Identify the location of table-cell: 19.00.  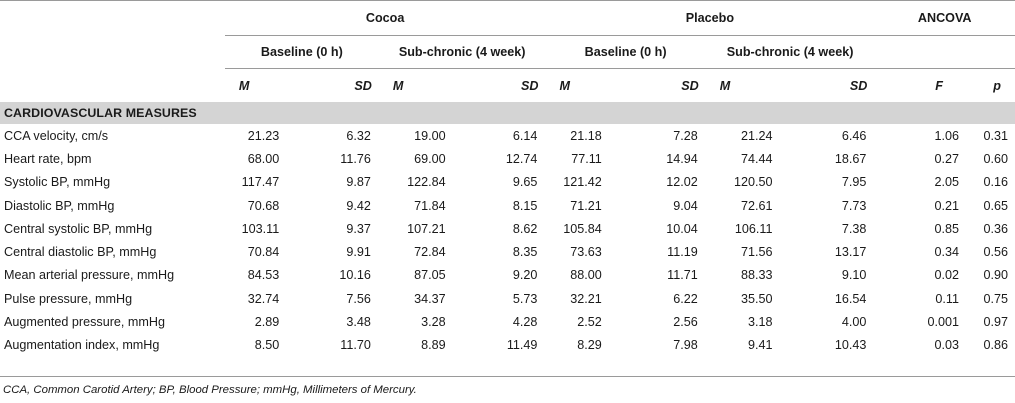
(430, 135).